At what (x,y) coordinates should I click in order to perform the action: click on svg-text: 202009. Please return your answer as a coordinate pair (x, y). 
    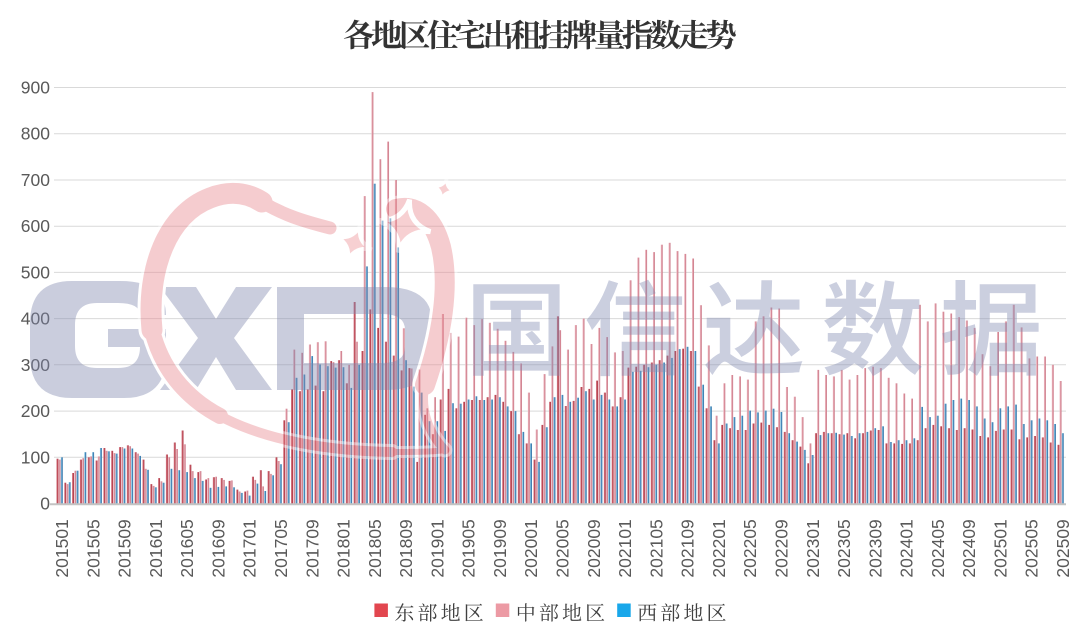
    Looking at the image, I should click on (594, 548).